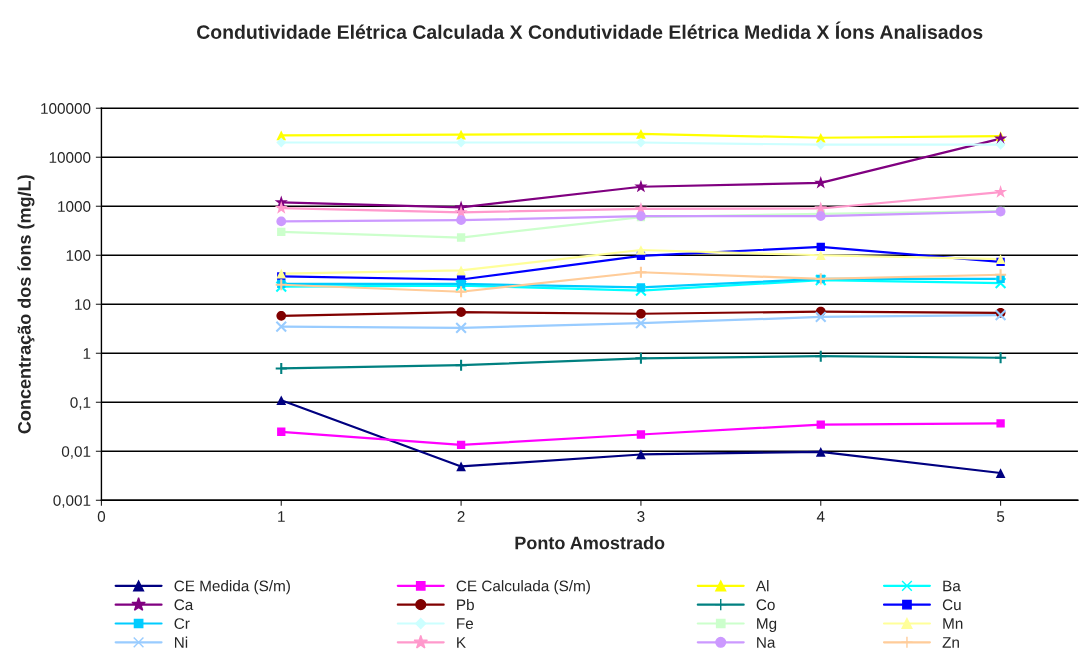 The height and width of the screenshot is (660, 1079). I want to click on x-tick-label: 1, so click(281, 516).